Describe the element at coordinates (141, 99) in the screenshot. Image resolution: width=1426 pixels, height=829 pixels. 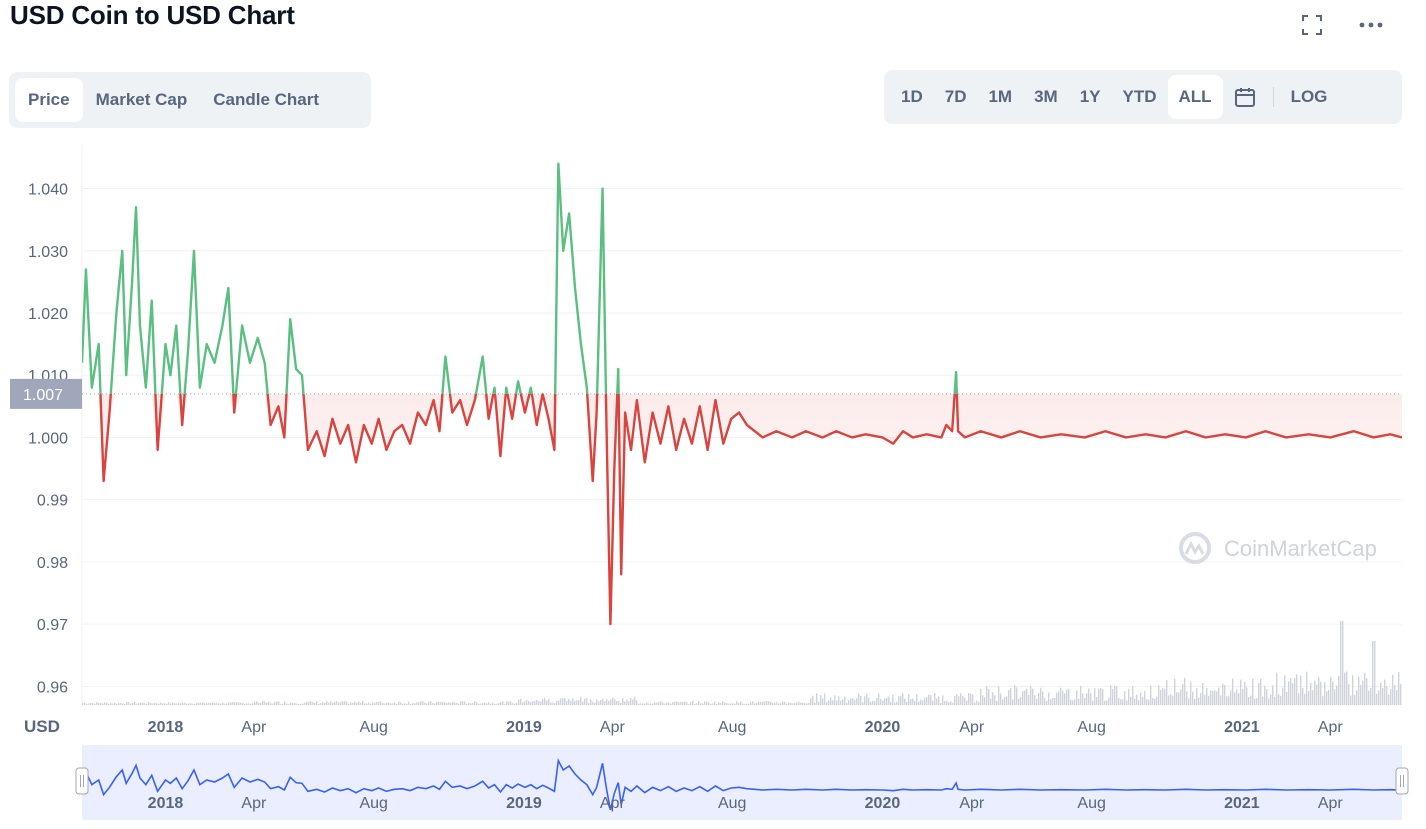
I see `tab-market-cap: Market Cap` at that location.